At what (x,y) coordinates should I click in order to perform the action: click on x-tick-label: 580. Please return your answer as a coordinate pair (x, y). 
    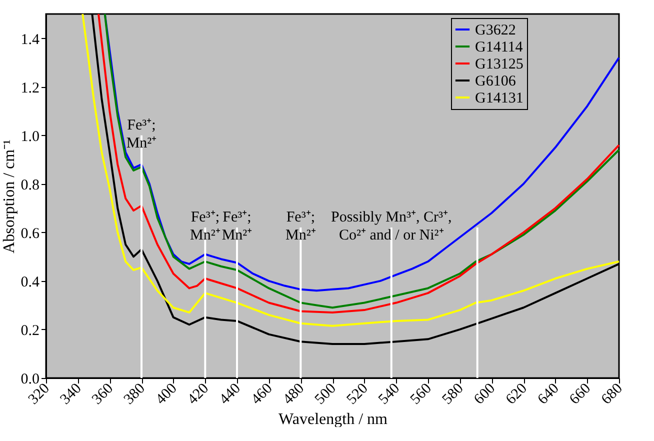
    Looking at the image, I should click on (453, 394).